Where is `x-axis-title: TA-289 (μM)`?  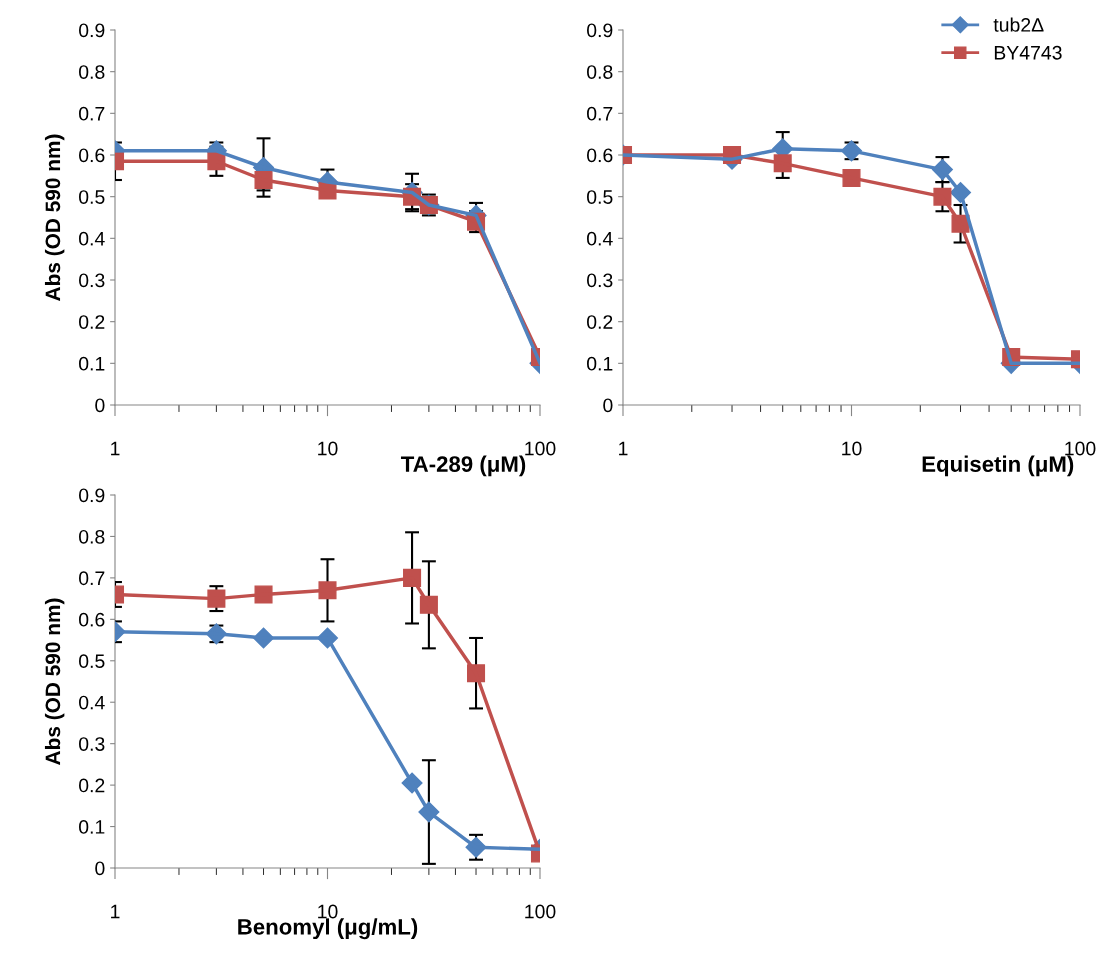
x-axis-title: TA-289 (μM) is located at coordinates (463, 466).